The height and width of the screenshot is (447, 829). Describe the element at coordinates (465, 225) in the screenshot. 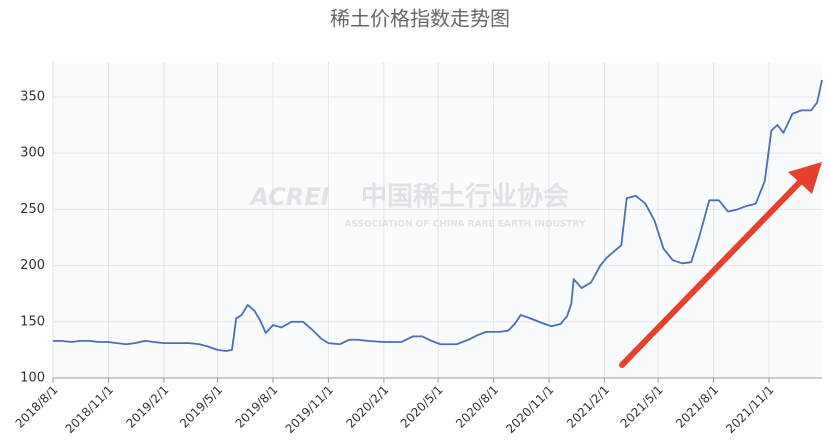

I see `watermark-subtitle: ASSOCIATION OF CHINA RARE EARTH INDUSTRY` at that location.